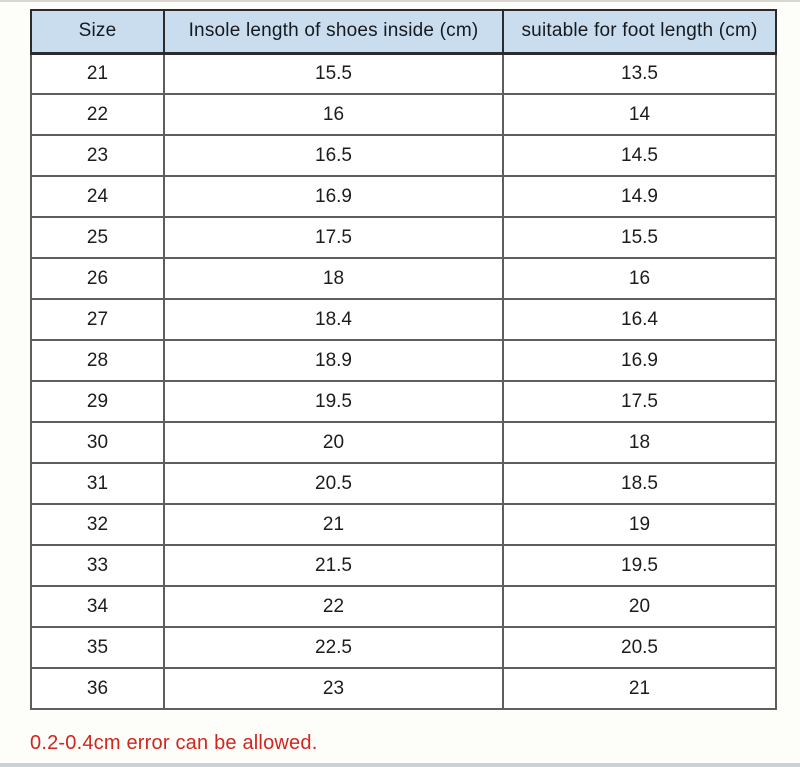 Image resolution: width=800 pixels, height=767 pixels. I want to click on insole-length-cell: 16, so click(333, 114).